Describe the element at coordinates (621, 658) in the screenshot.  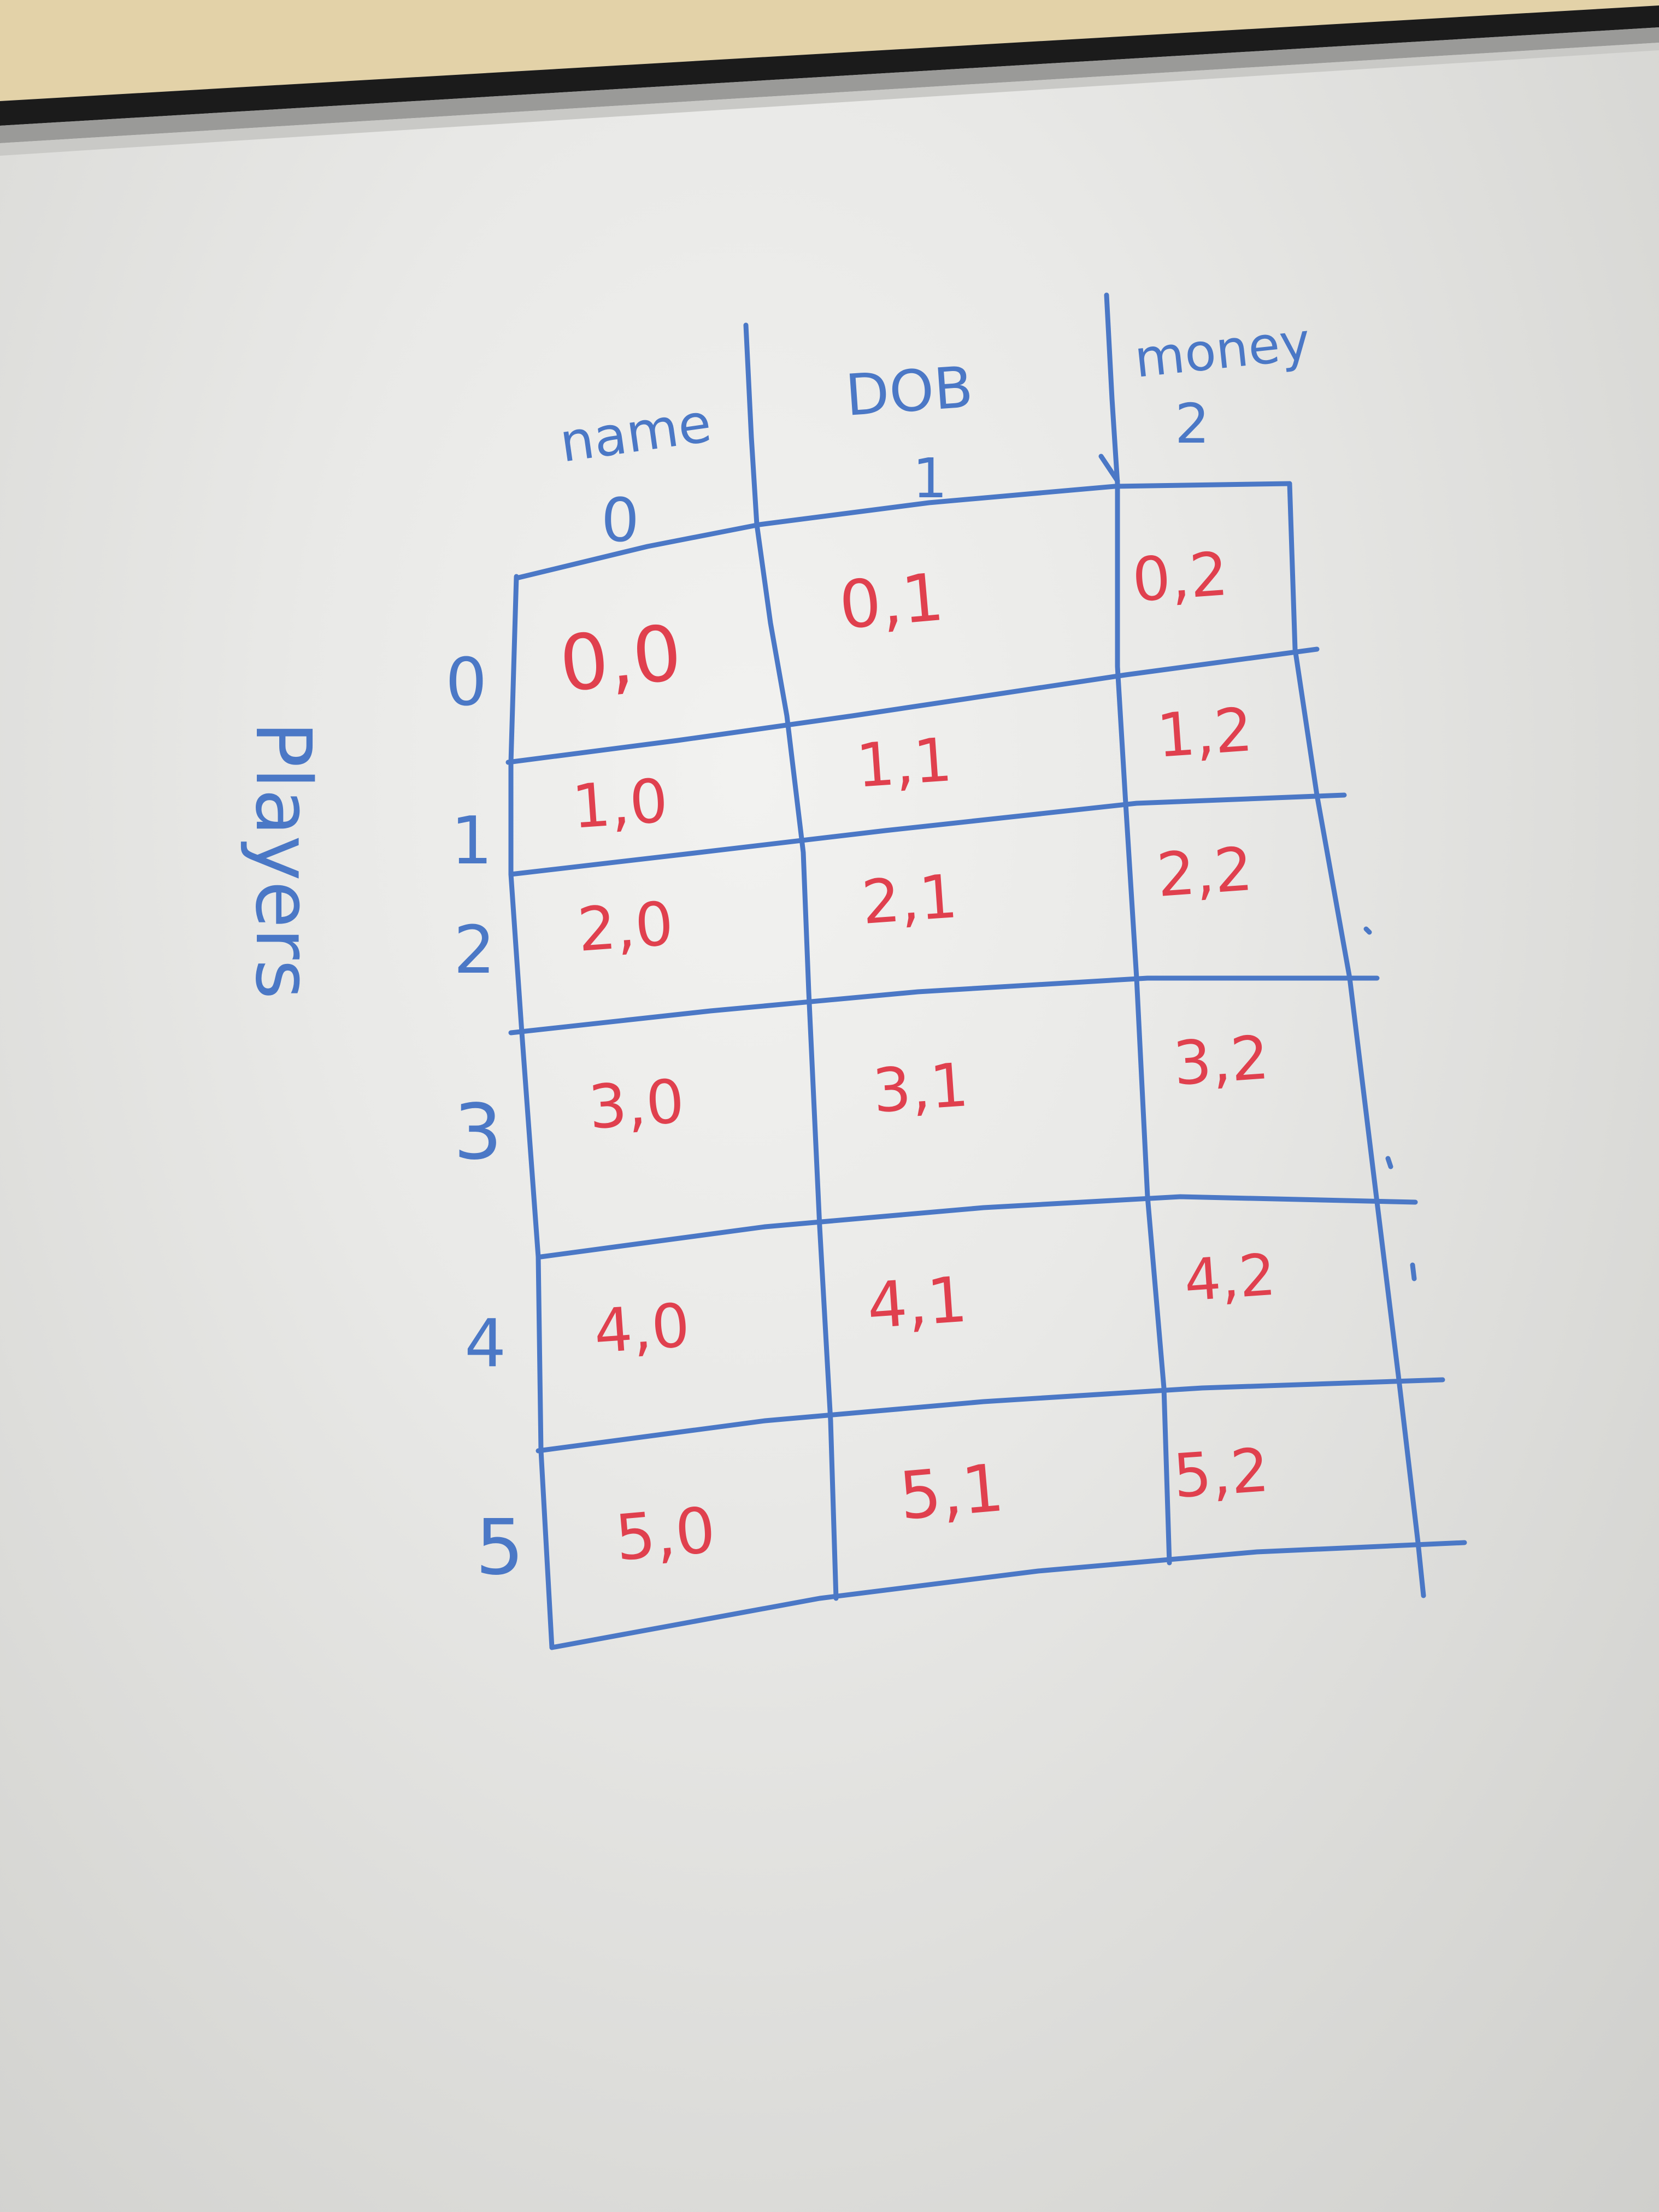
I see `cell-0-0: 0,0` at that location.